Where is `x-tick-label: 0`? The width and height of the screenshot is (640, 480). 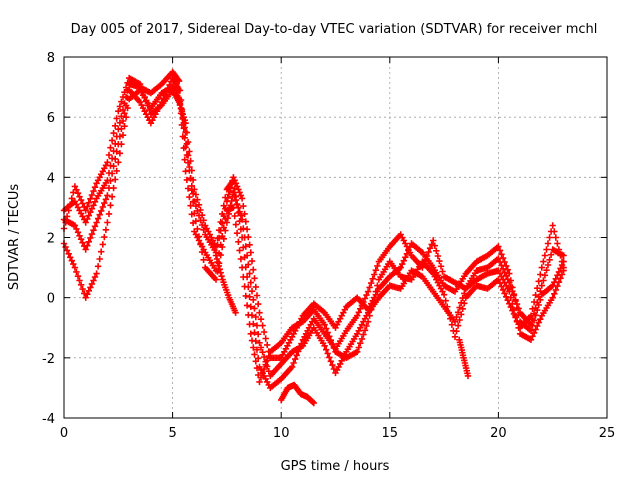
x-tick-label: 0 is located at coordinates (64, 433).